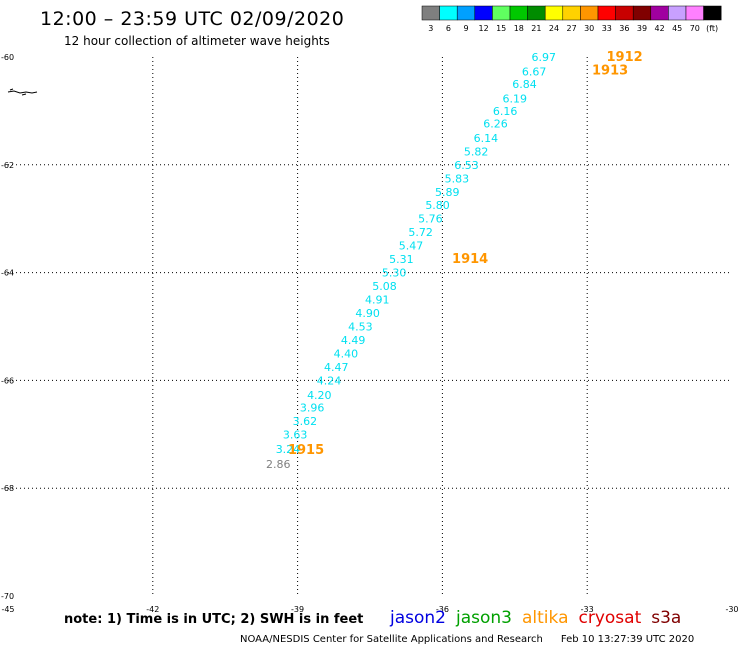 The image size is (740, 650). What do you see at coordinates (660, 28) in the screenshot?
I see `legend-label: 42` at bounding box center [660, 28].